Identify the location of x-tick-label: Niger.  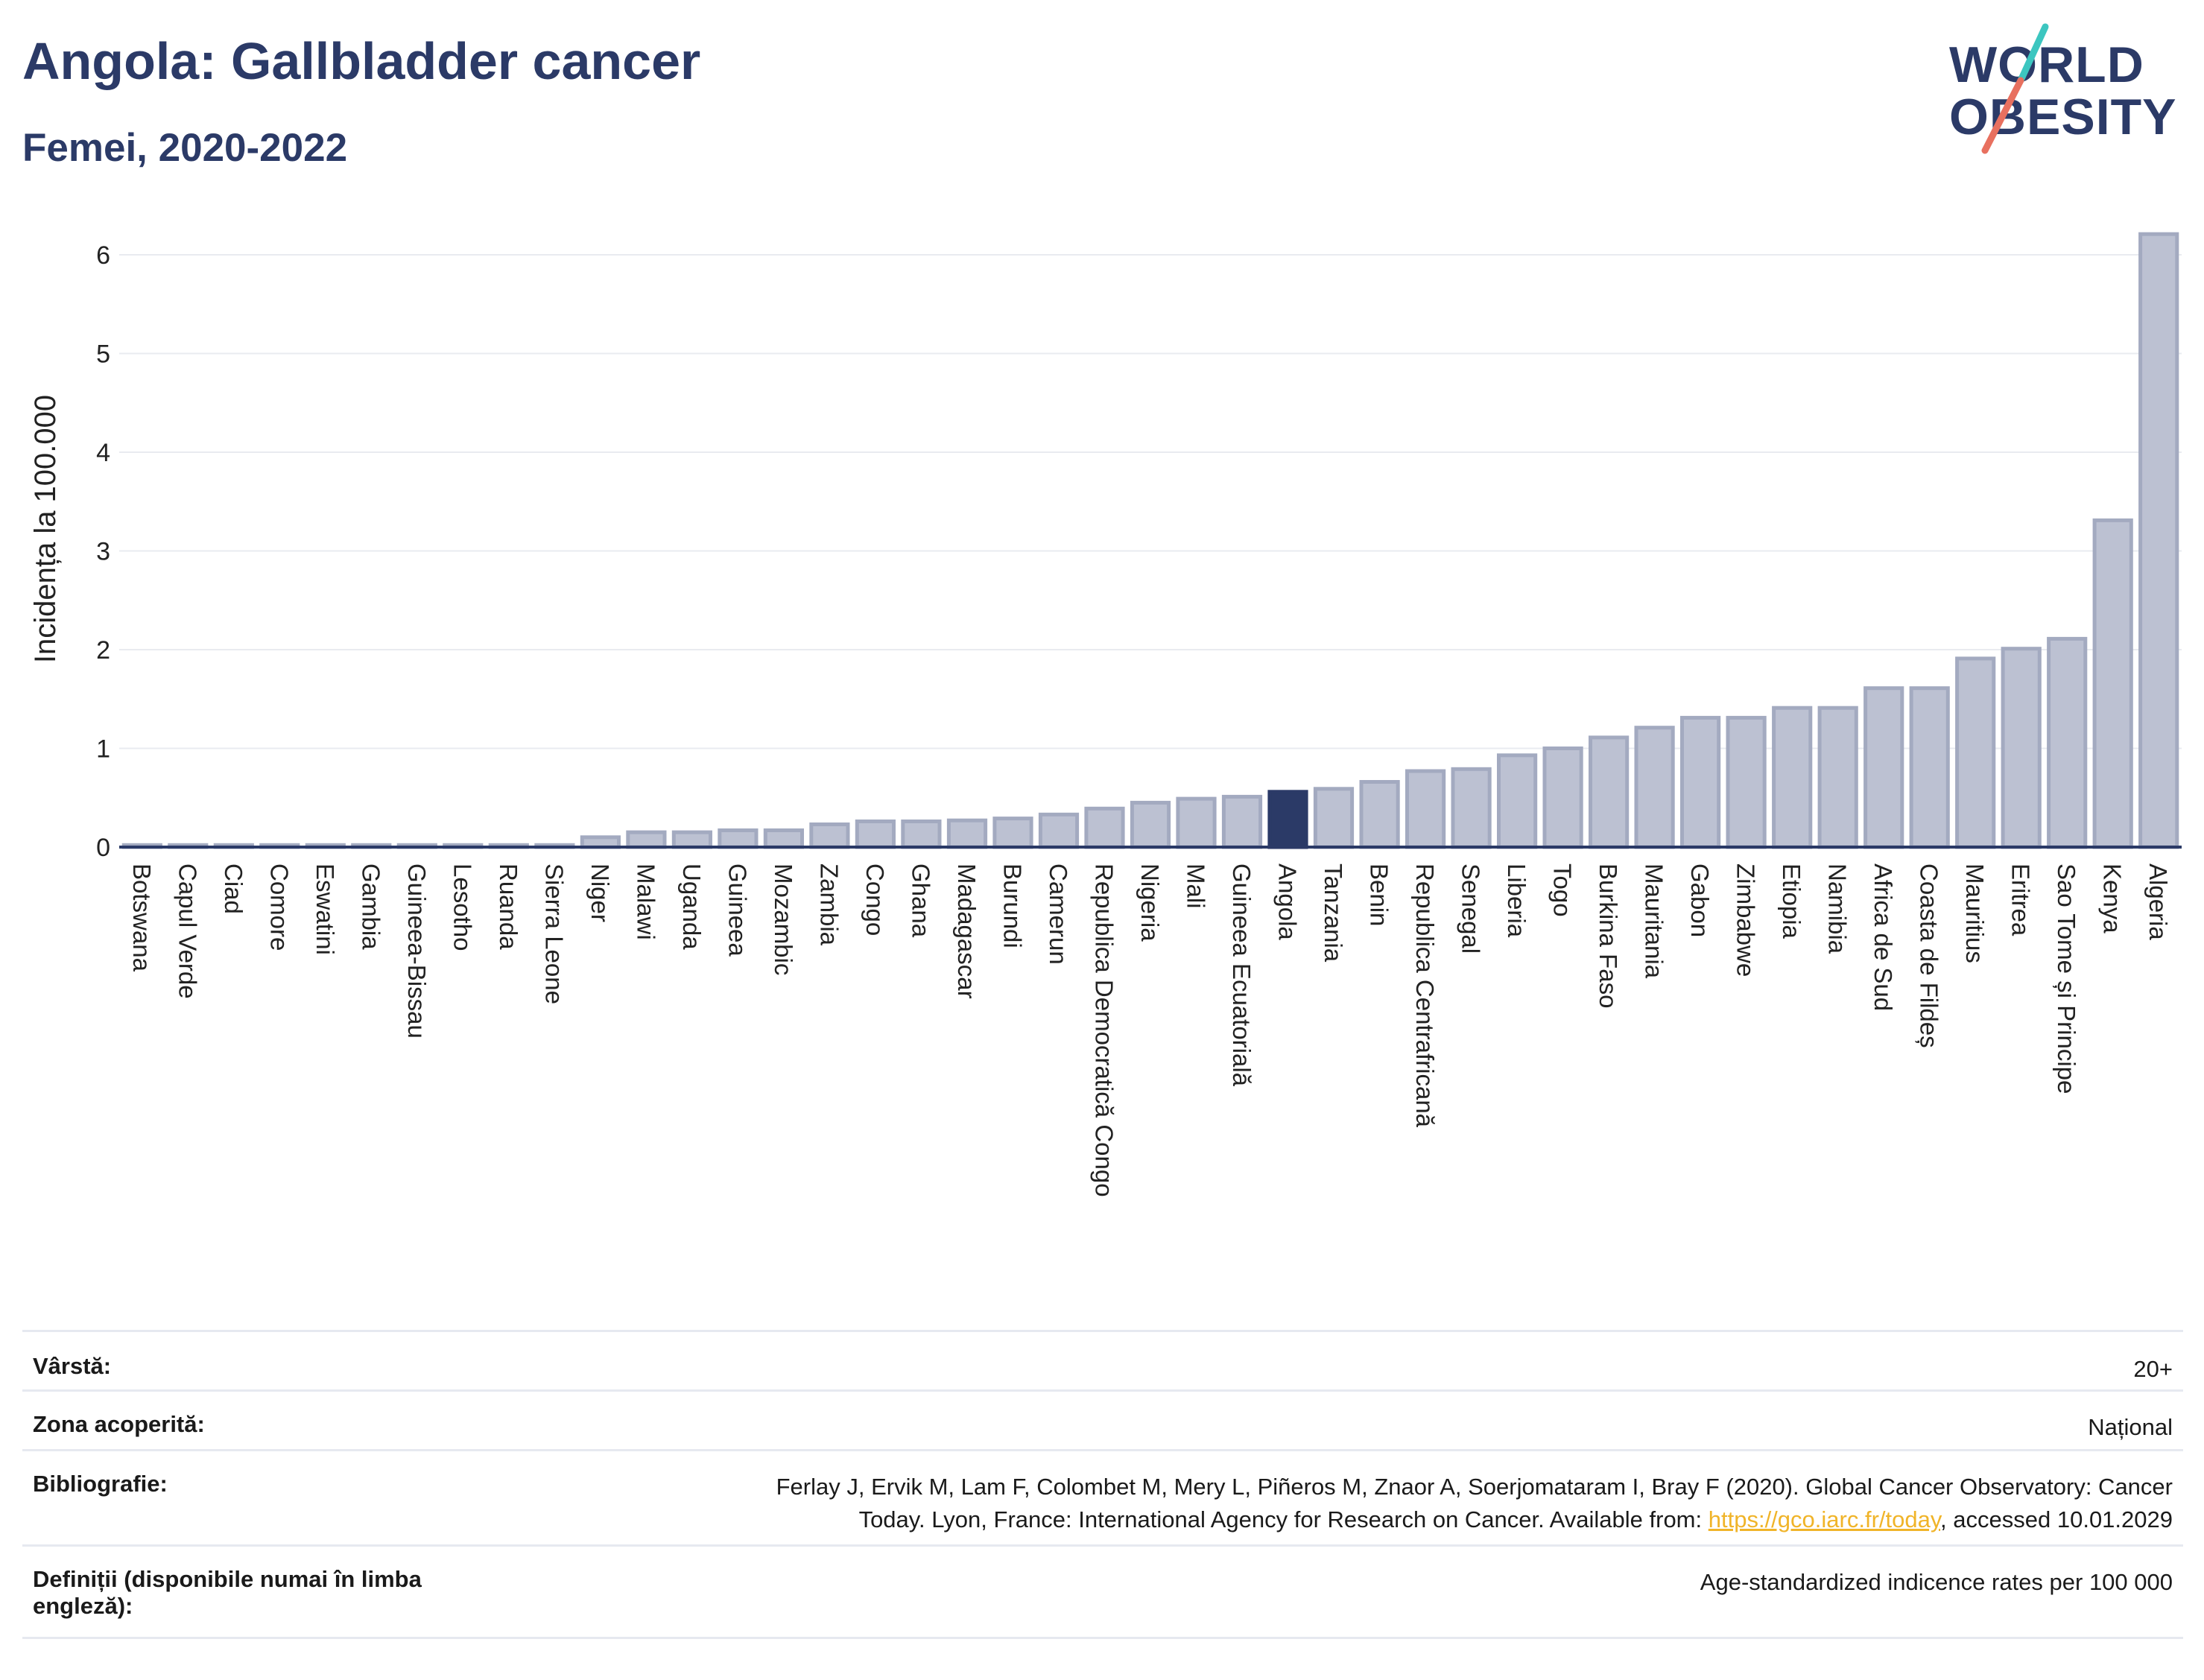
(600, 892).